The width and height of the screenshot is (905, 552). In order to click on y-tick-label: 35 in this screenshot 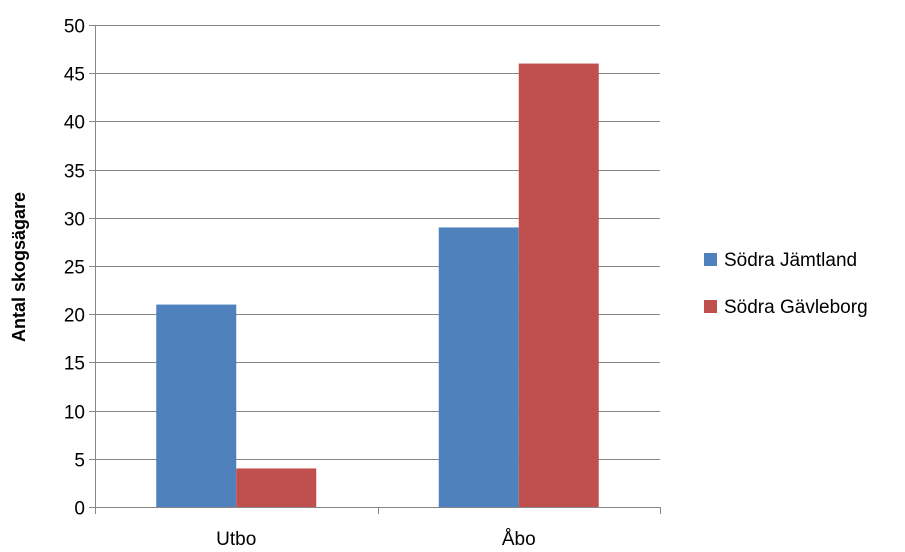, I will do `click(74, 172)`.